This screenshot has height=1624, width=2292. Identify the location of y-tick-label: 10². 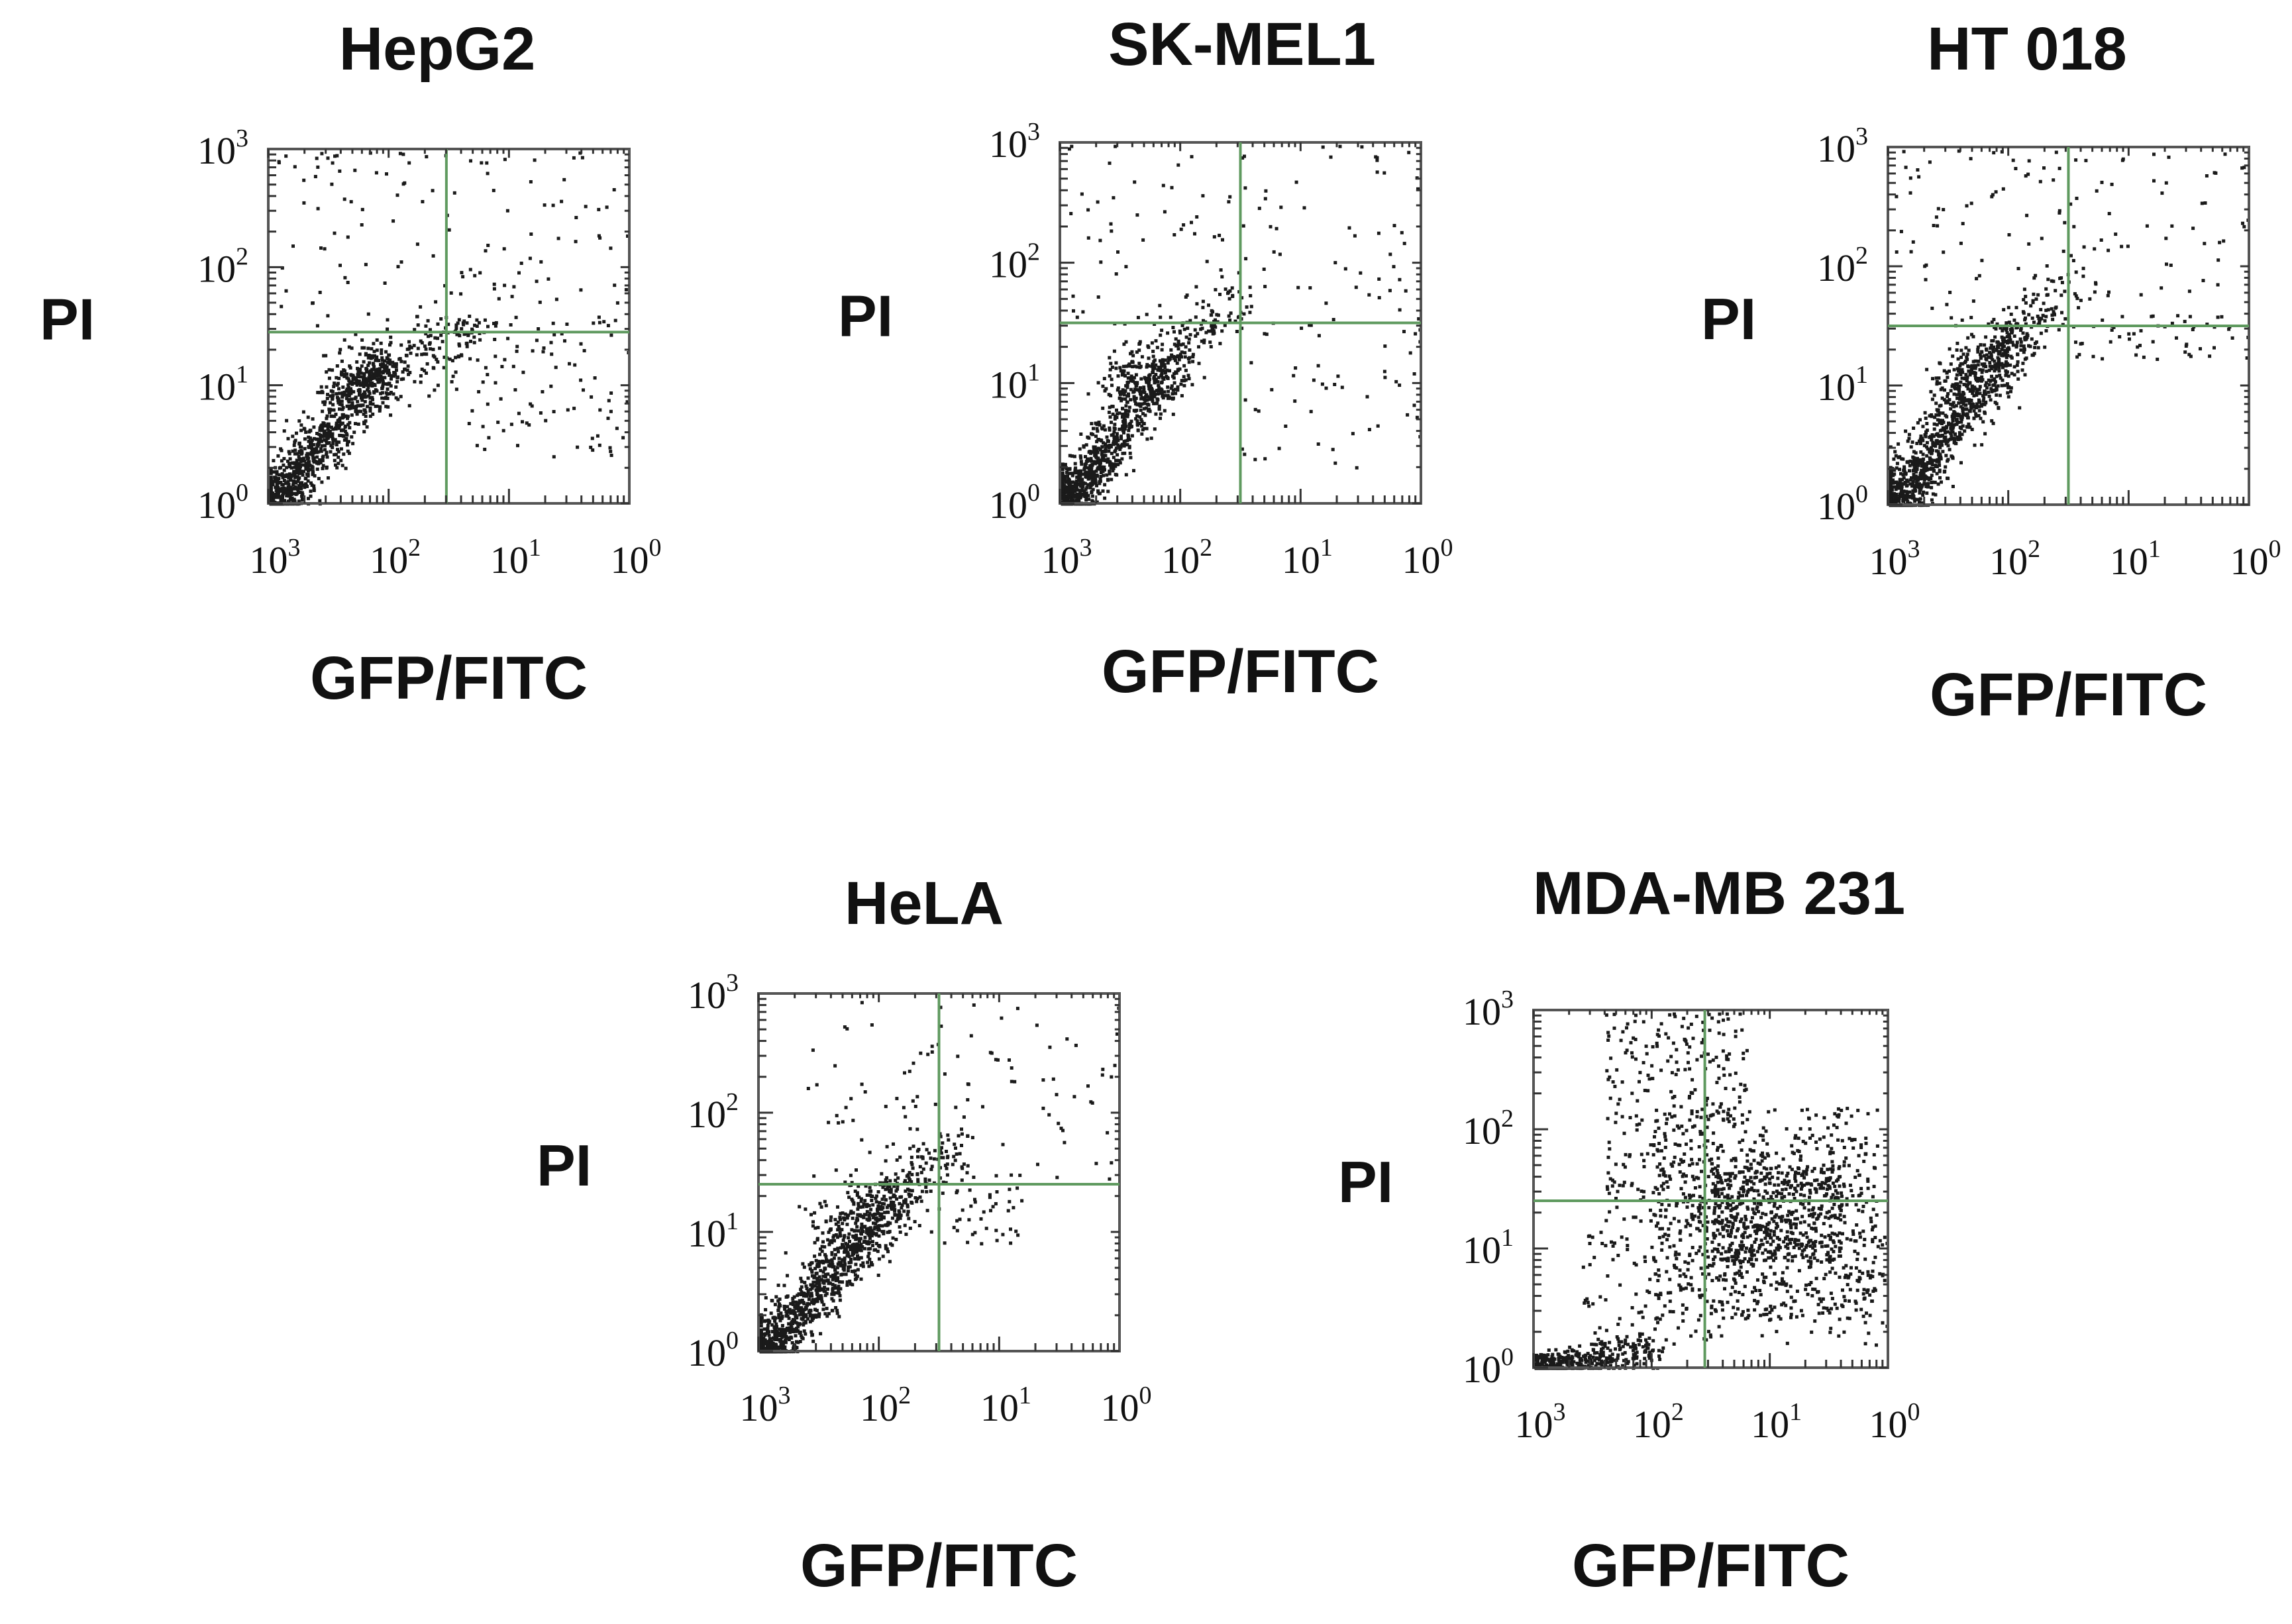
(222, 266).